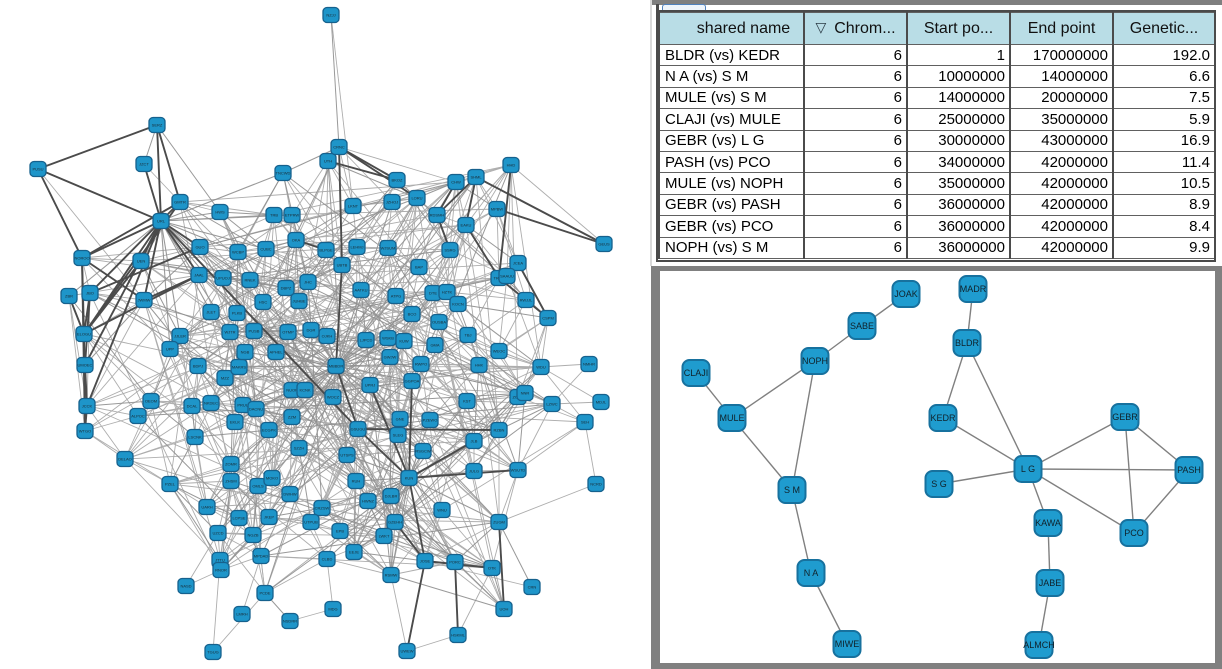  I want to click on svg-text: LZWC, so click(551, 404).